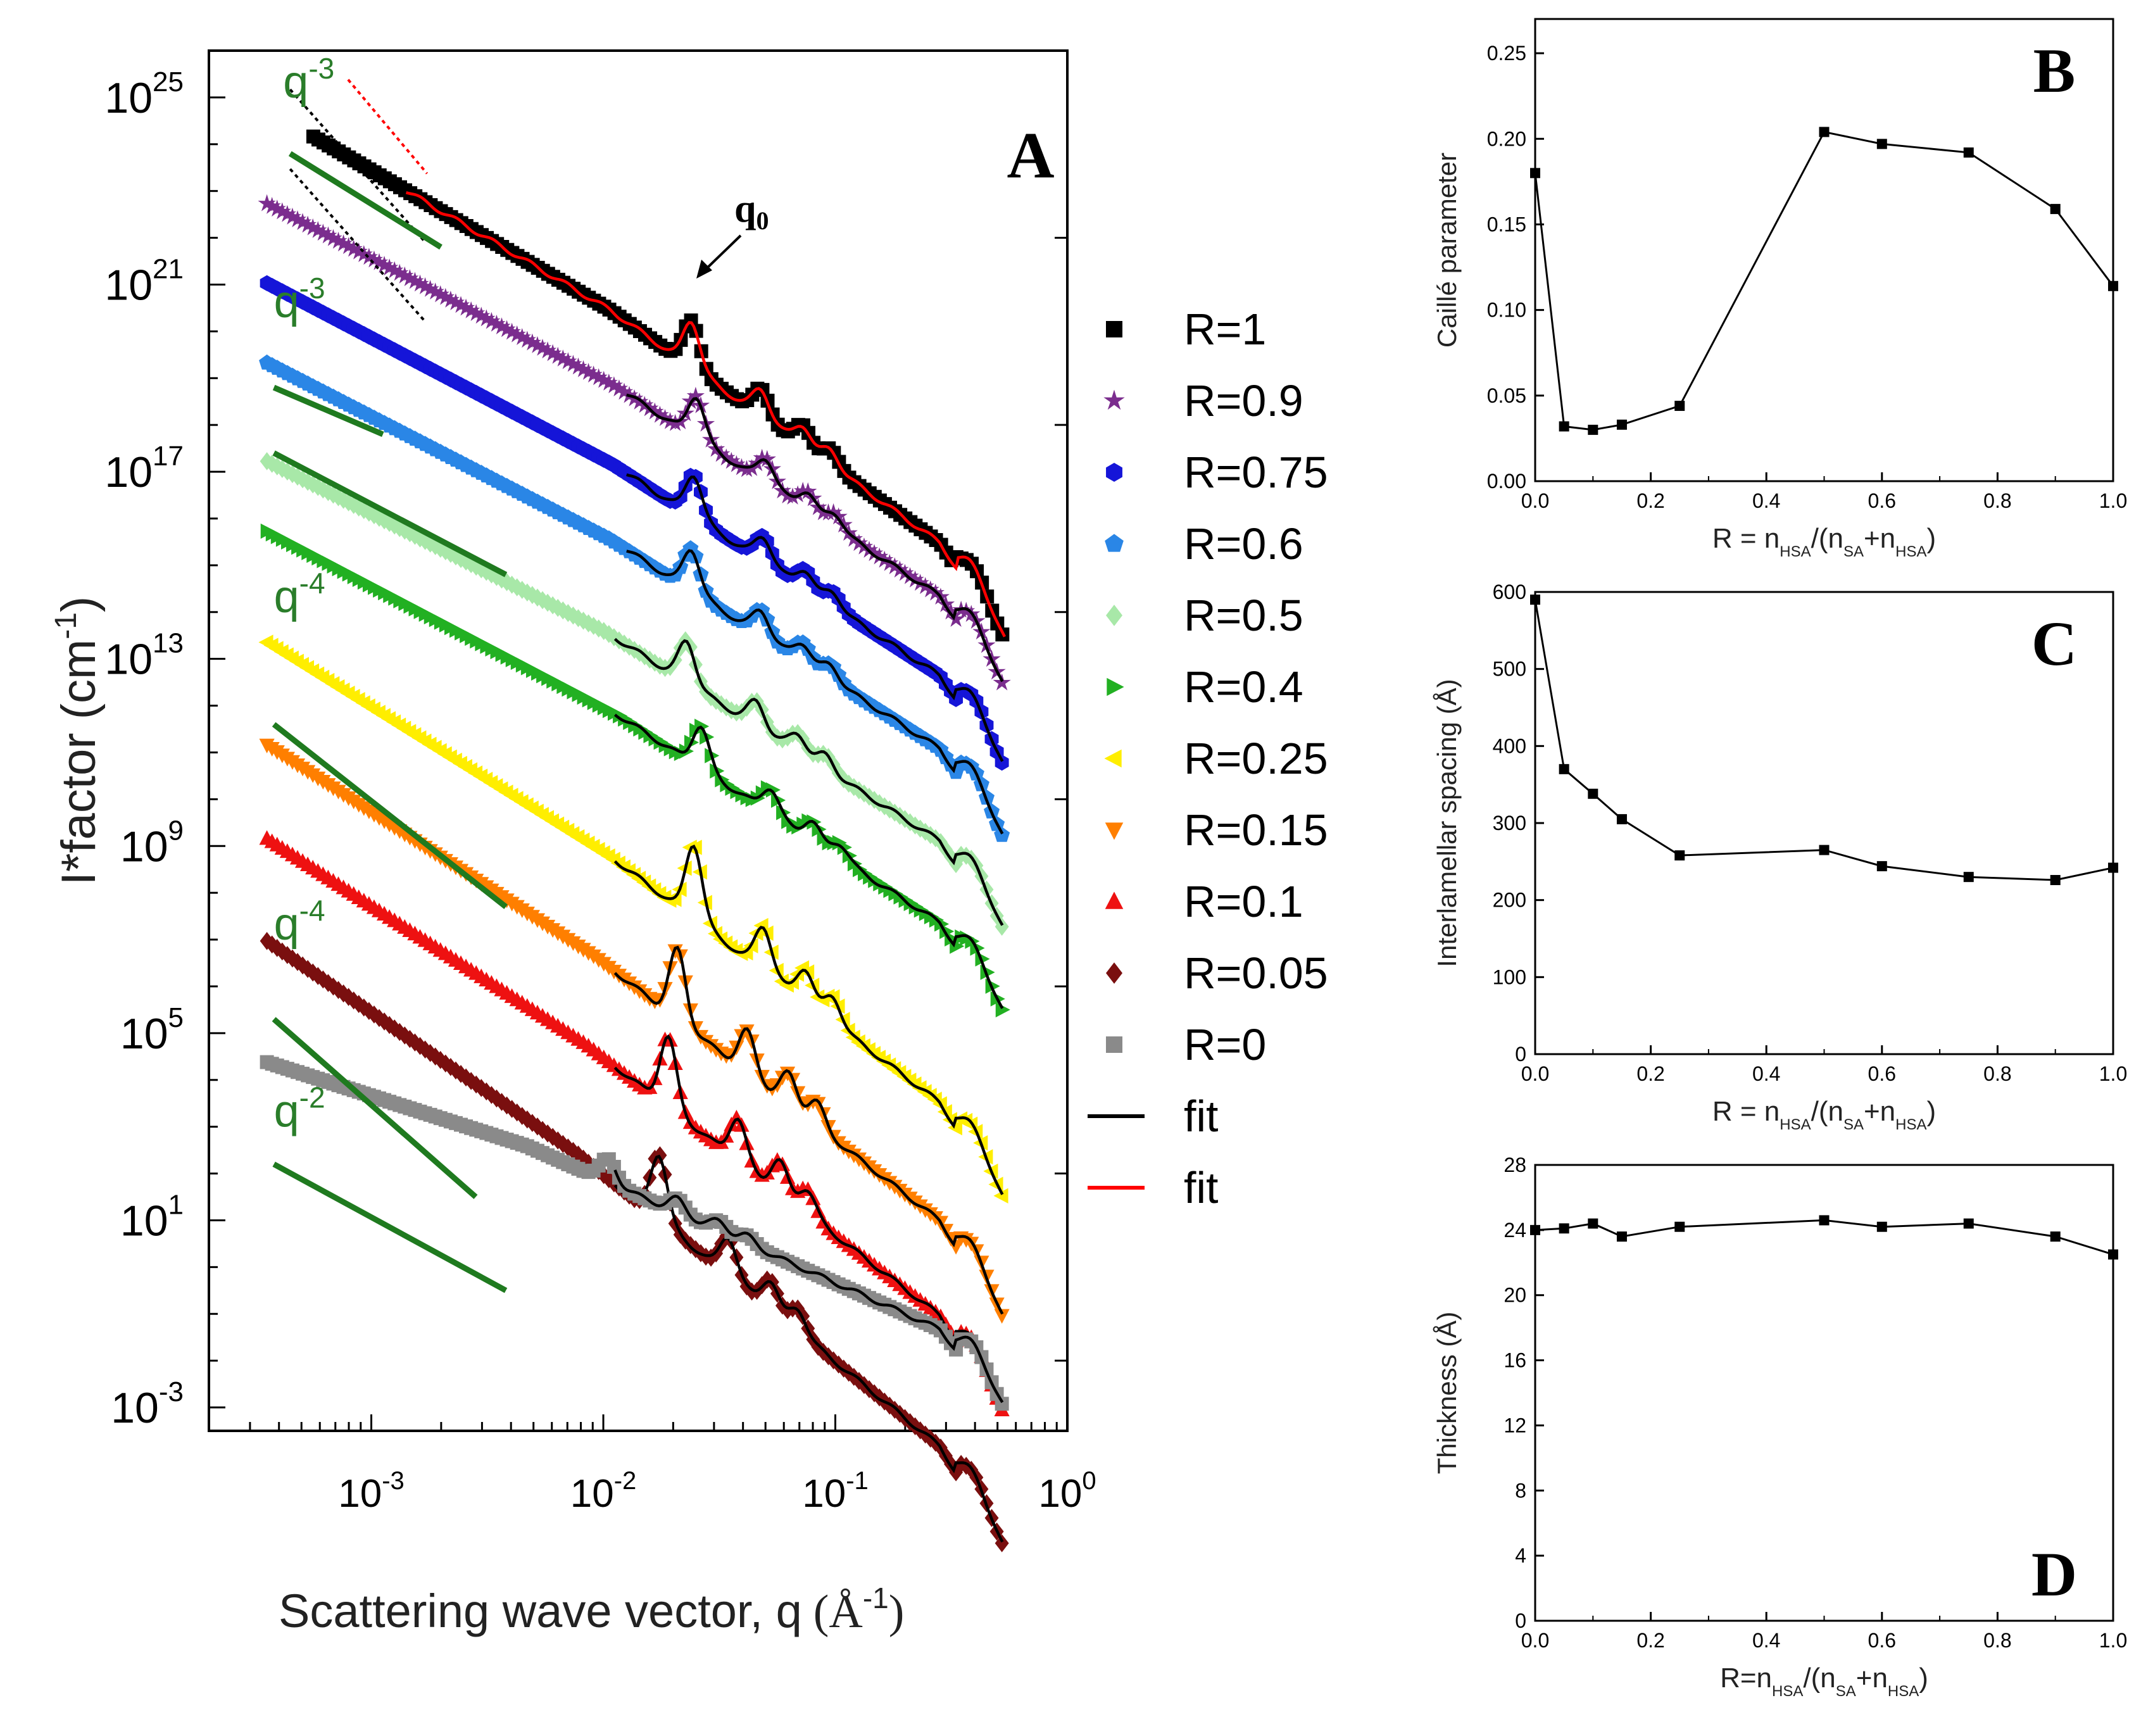 The width and height of the screenshot is (2141, 1736). Describe the element at coordinates (1997, 1073) in the screenshot. I see `x-tick-label: 0.8` at that location.